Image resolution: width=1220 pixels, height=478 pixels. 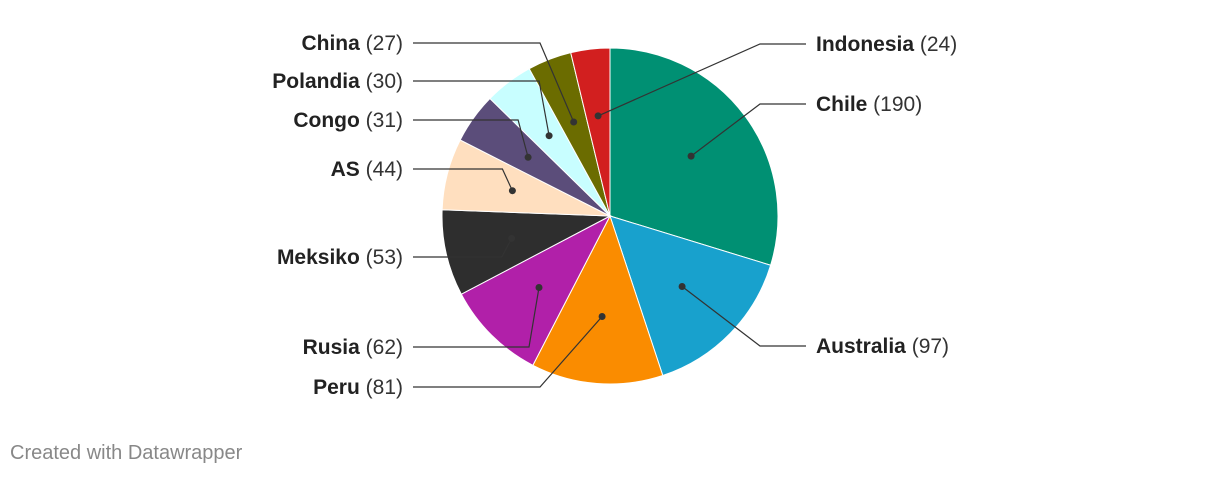 I want to click on leader-line-rusia, so click(x=476, y=317).